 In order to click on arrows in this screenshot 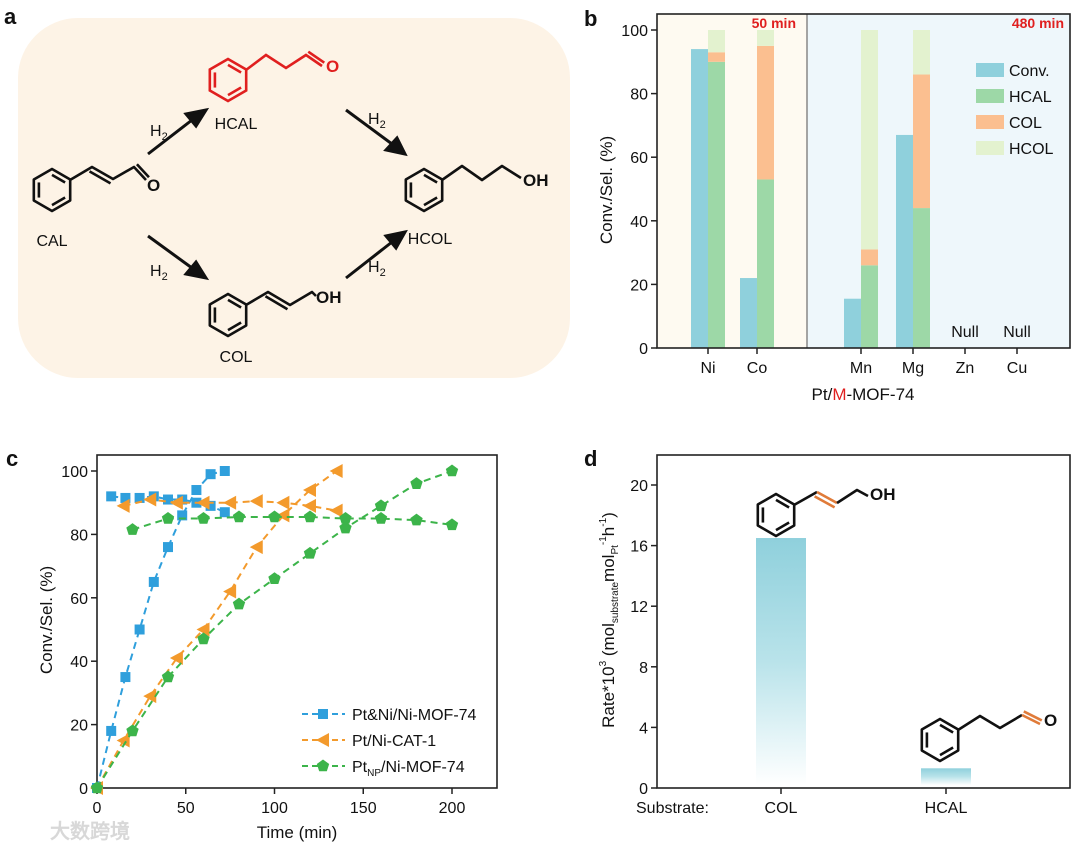, I will do `click(277, 194)`.